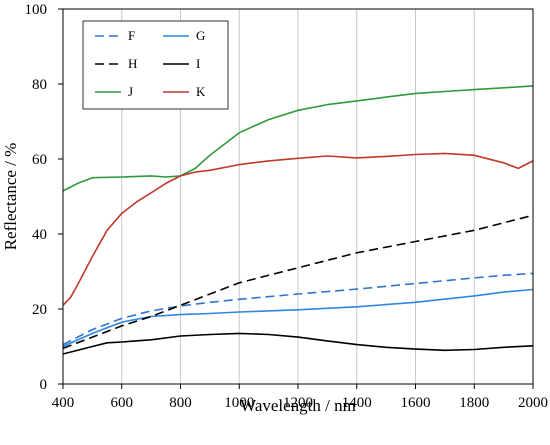 This screenshot has height=445, width=550. What do you see at coordinates (474, 403) in the screenshot?
I see `x-tick-label: 1800` at bounding box center [474, 403].